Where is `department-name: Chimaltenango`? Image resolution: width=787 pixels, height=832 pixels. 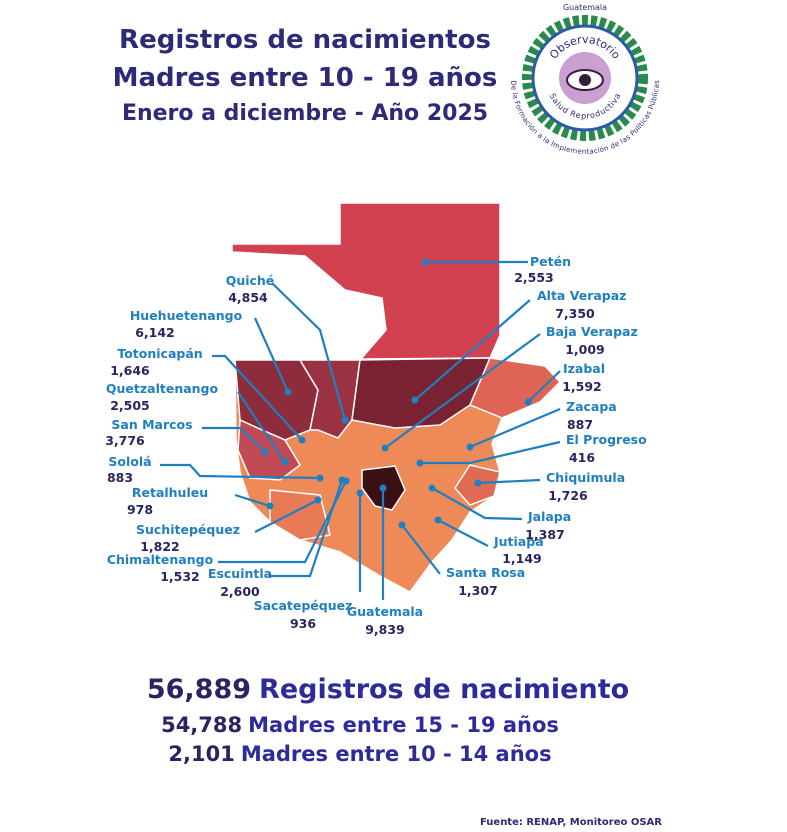
department-name: Chimaltenango is located at coordinates (160, 559).